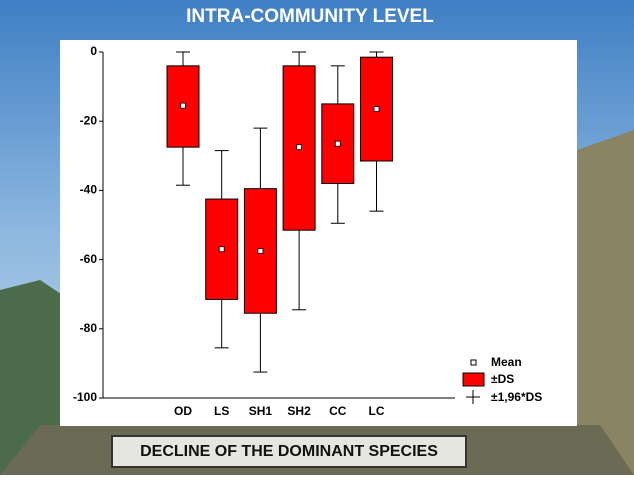  Describe the element at coordinates (299, 411) in the screenshot. I see `x-tick-label: SH2` at that location.